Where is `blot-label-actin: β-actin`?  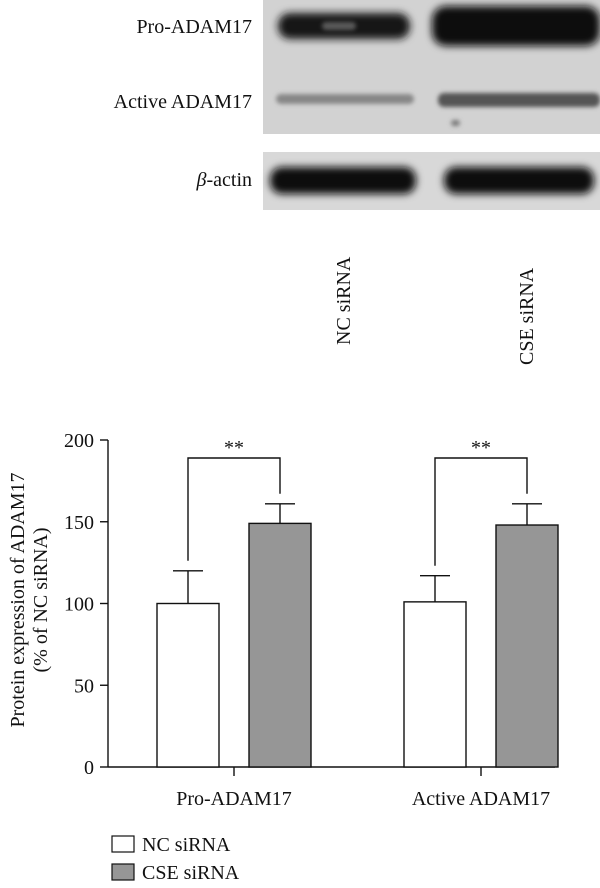
blot-label-actin: β-actin is located at coordinates (224, 180).